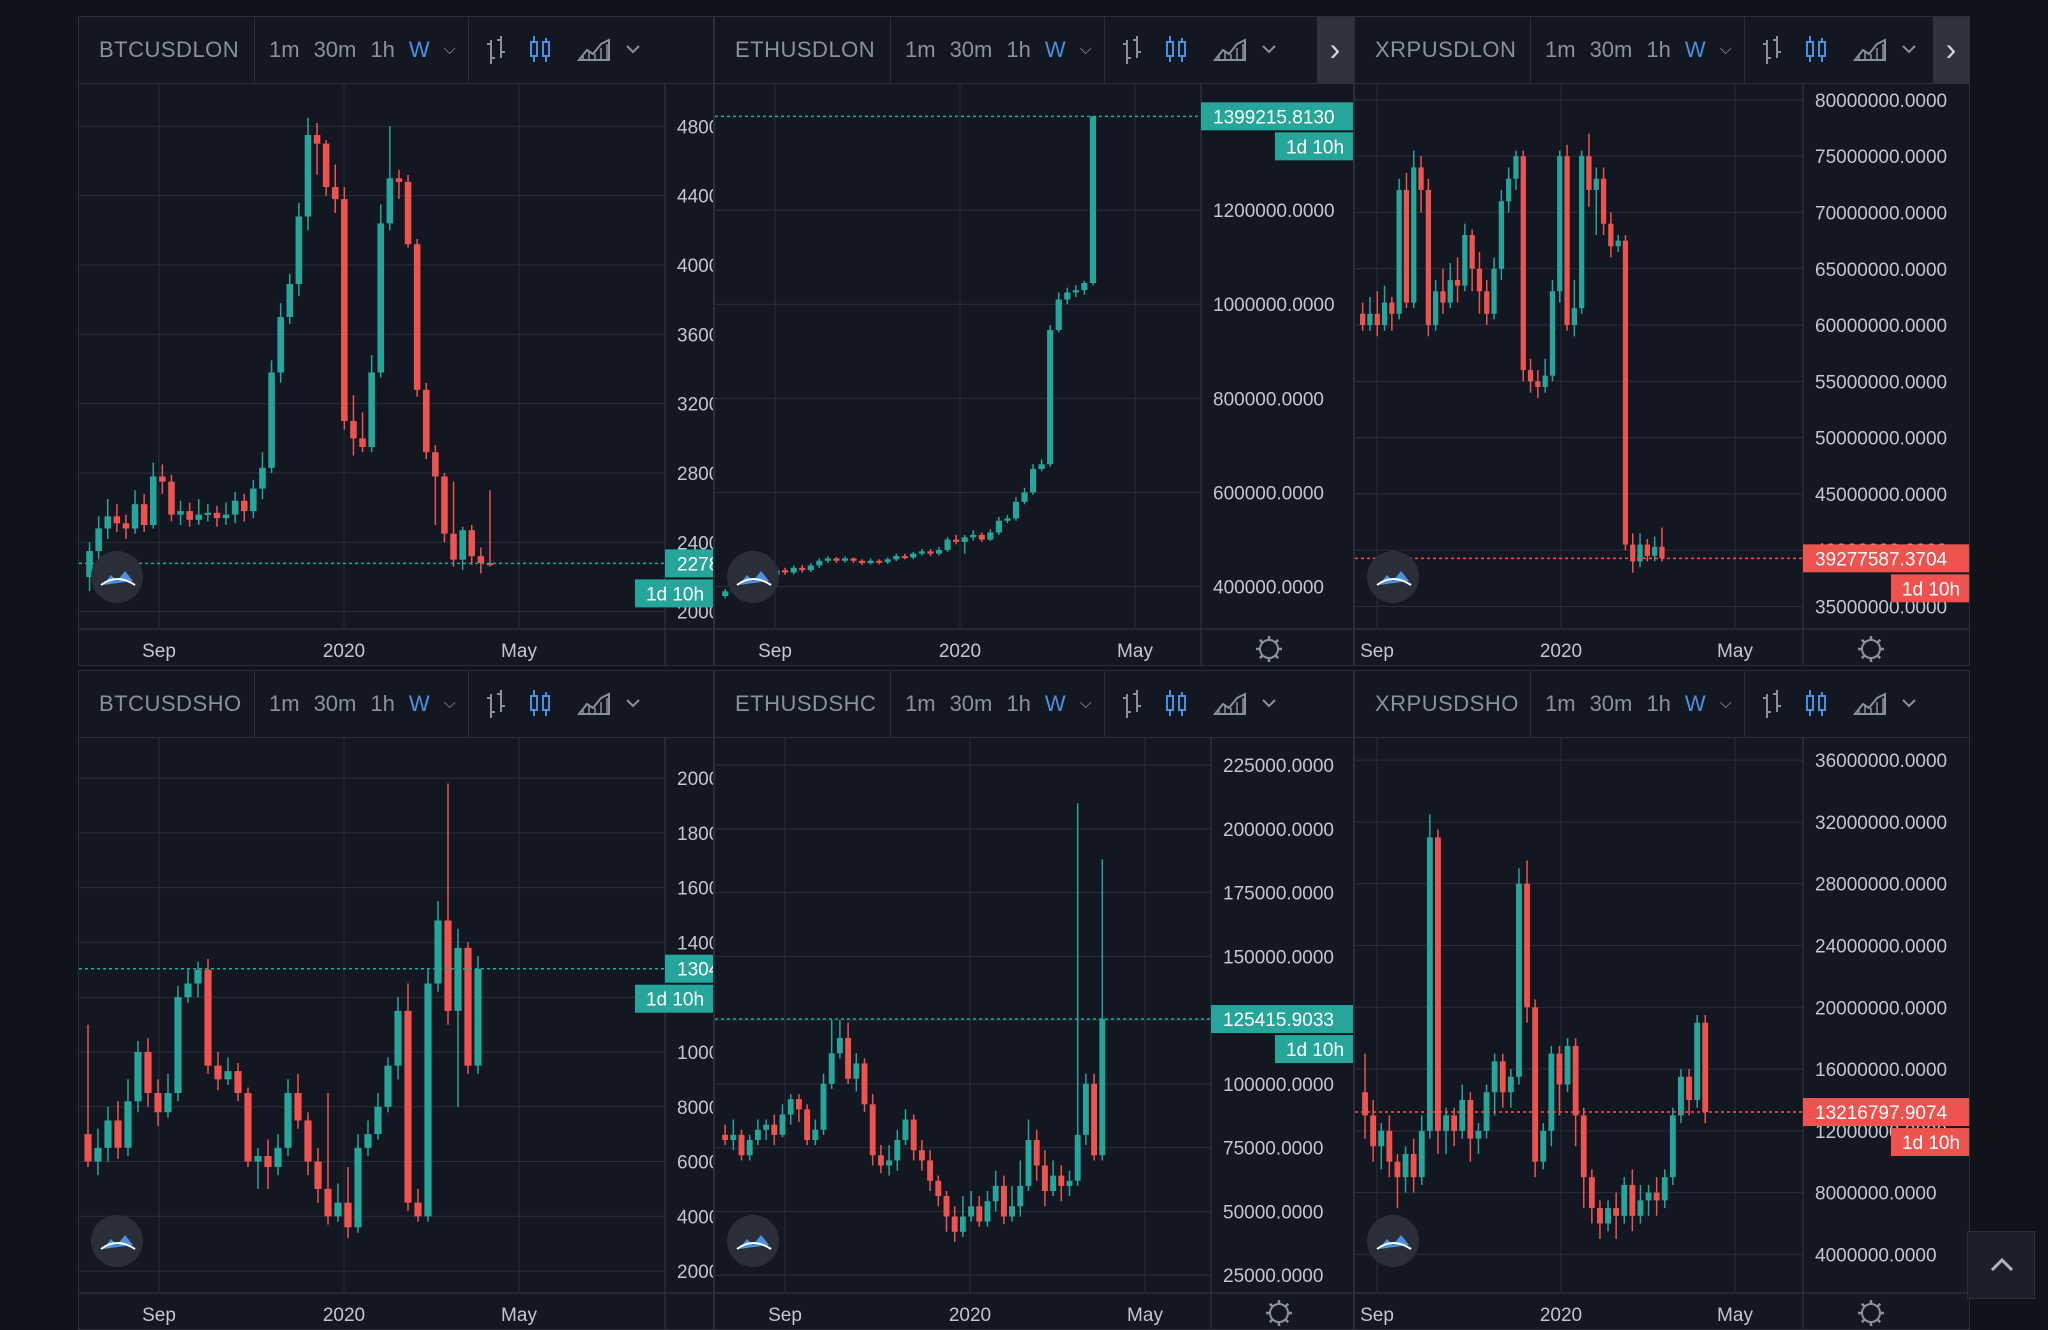 This screenshot has height=1330, width=2048. Describe the element at coordinates (1277, 116) in the screenshot. I see `last-price-badge` at that location.